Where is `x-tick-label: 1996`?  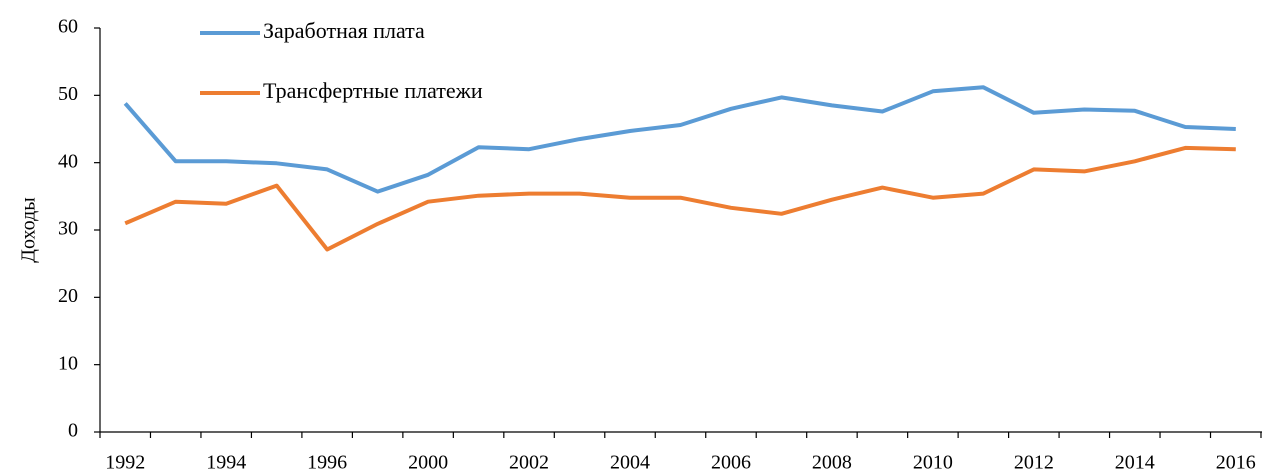 x-tick-label: 1996 is located at coordinates (327, 463).